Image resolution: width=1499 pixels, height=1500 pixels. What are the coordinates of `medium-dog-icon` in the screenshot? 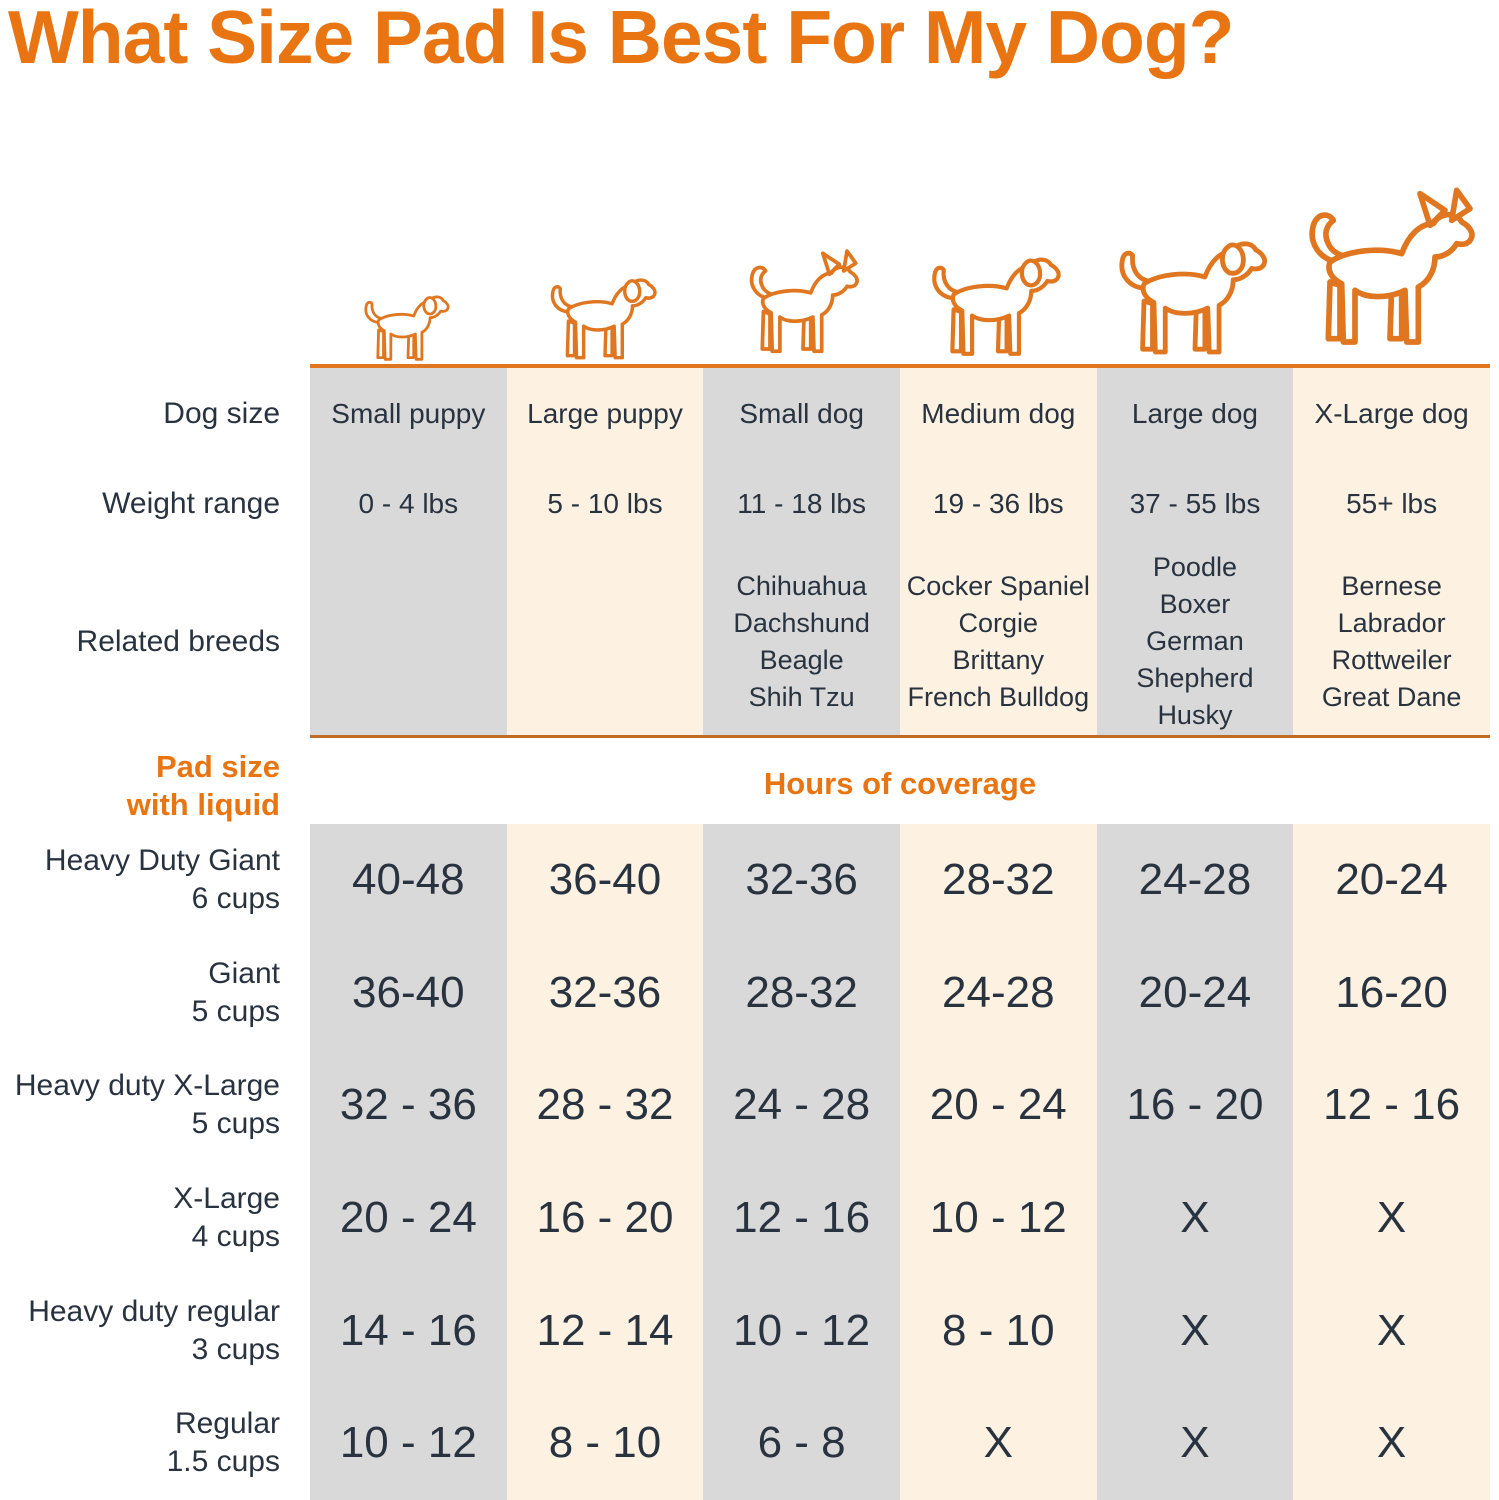 It's located at (998, 302).